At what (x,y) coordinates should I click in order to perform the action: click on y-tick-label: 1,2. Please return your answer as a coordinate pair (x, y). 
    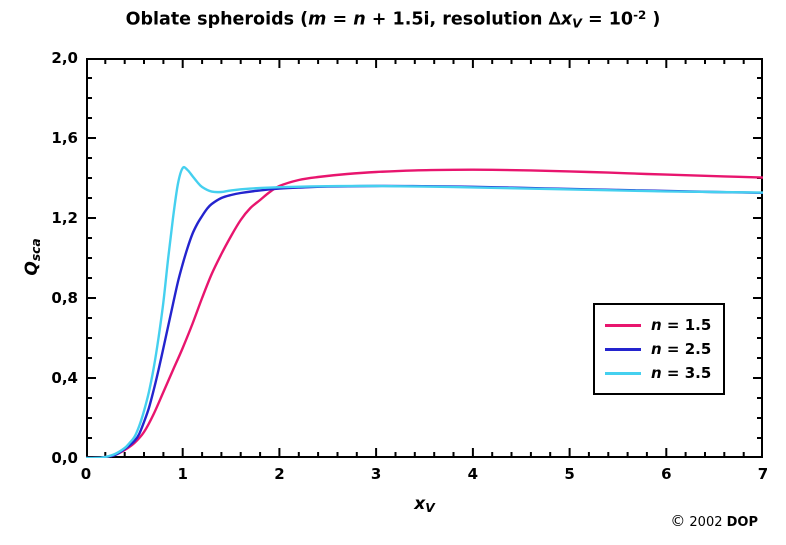
    Looking at the image, I should click on (64, 218).